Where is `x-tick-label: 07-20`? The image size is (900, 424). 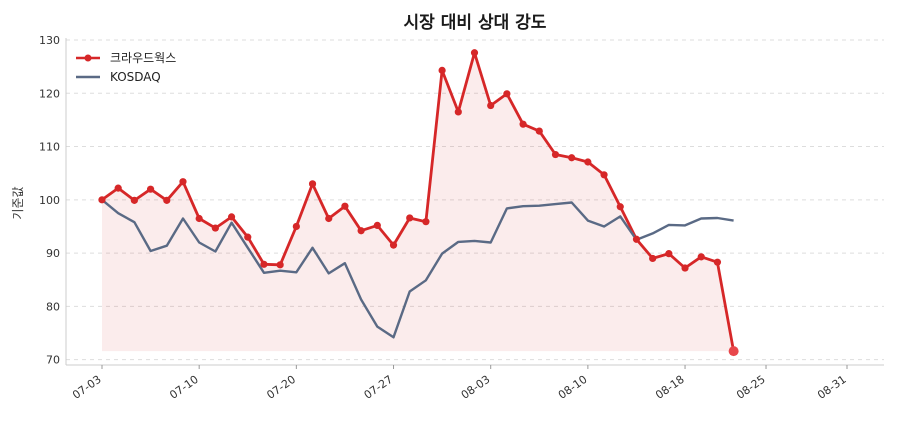 x-tick-label: 07-20 is located at coordinates (281, 387).